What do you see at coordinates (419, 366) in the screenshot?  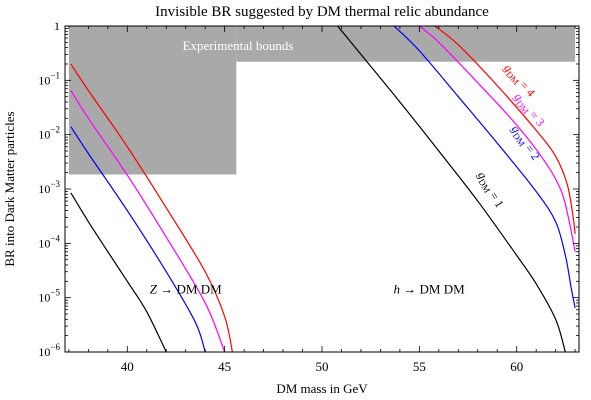 I see `x-tick-label: 55` at bounding box center [419, 366].